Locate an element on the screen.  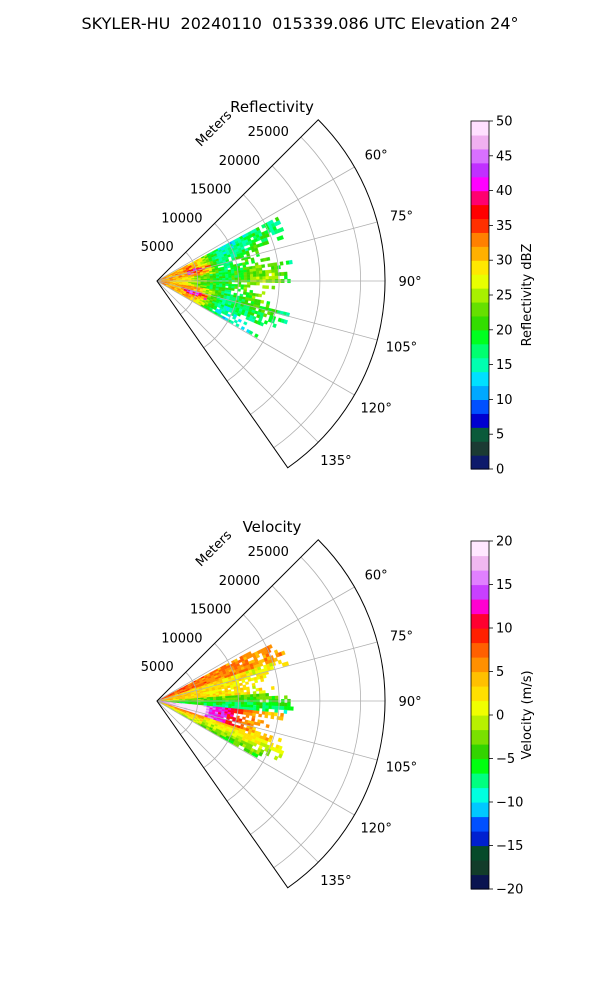
colorbar-label: Reflectivity dBZ is located at coordinates (527, 295).